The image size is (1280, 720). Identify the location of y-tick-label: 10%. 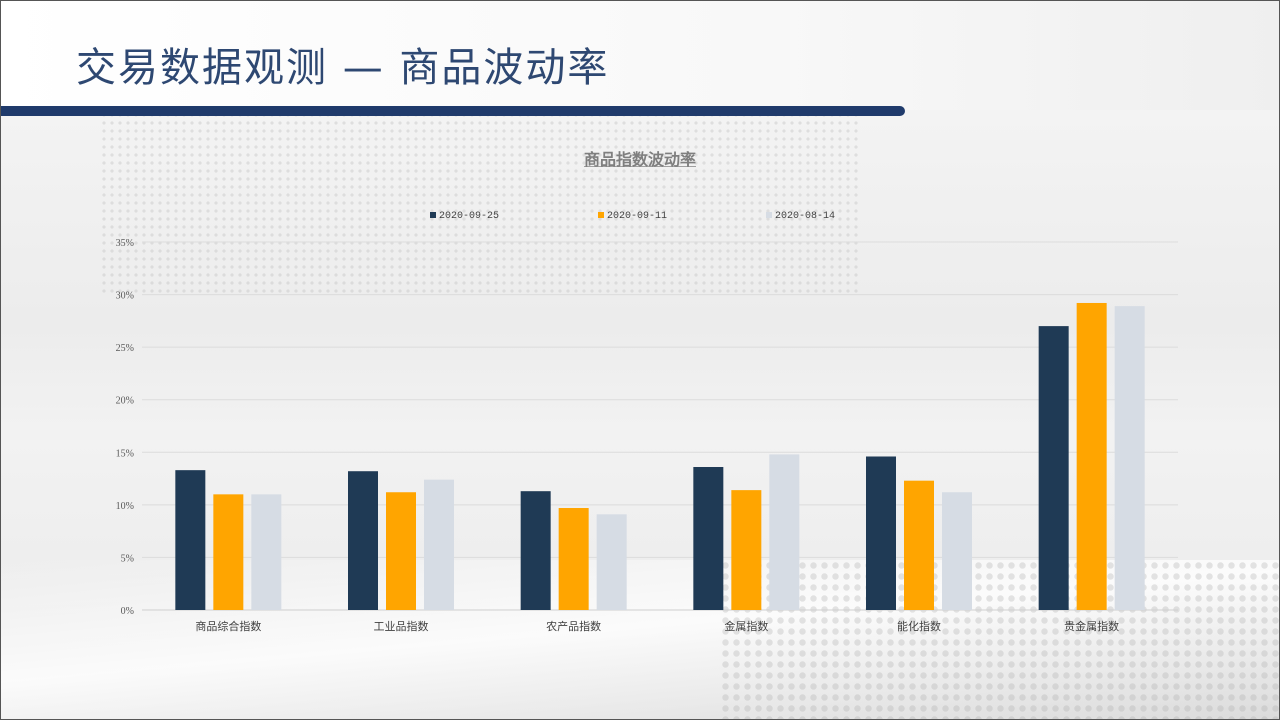
(125, 506).